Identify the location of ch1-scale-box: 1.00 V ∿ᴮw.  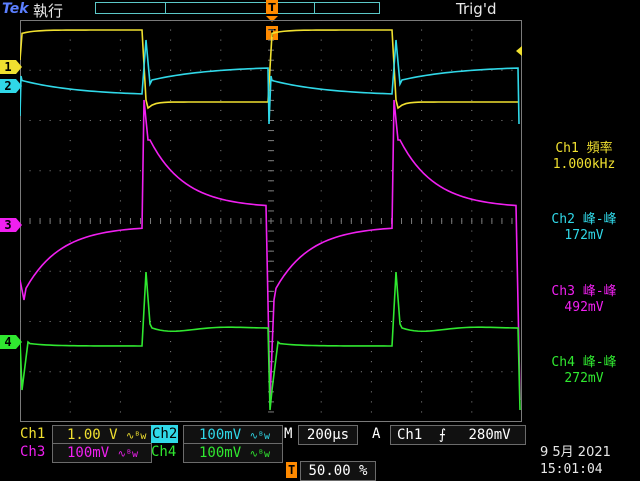
(102, 435).